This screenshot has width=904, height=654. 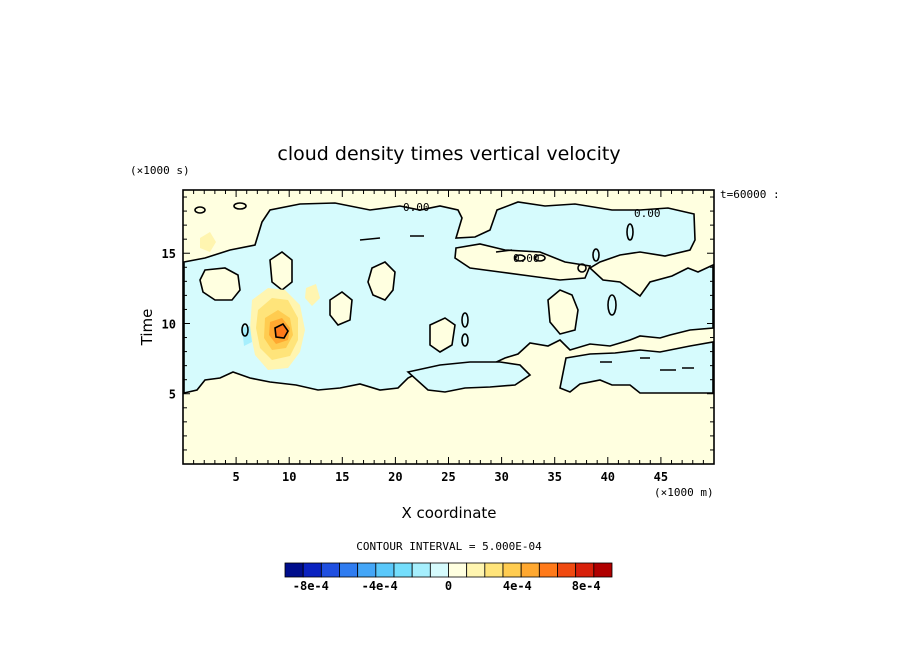 I want to click on y-axis-label: Time, so click(x=147, y=328).